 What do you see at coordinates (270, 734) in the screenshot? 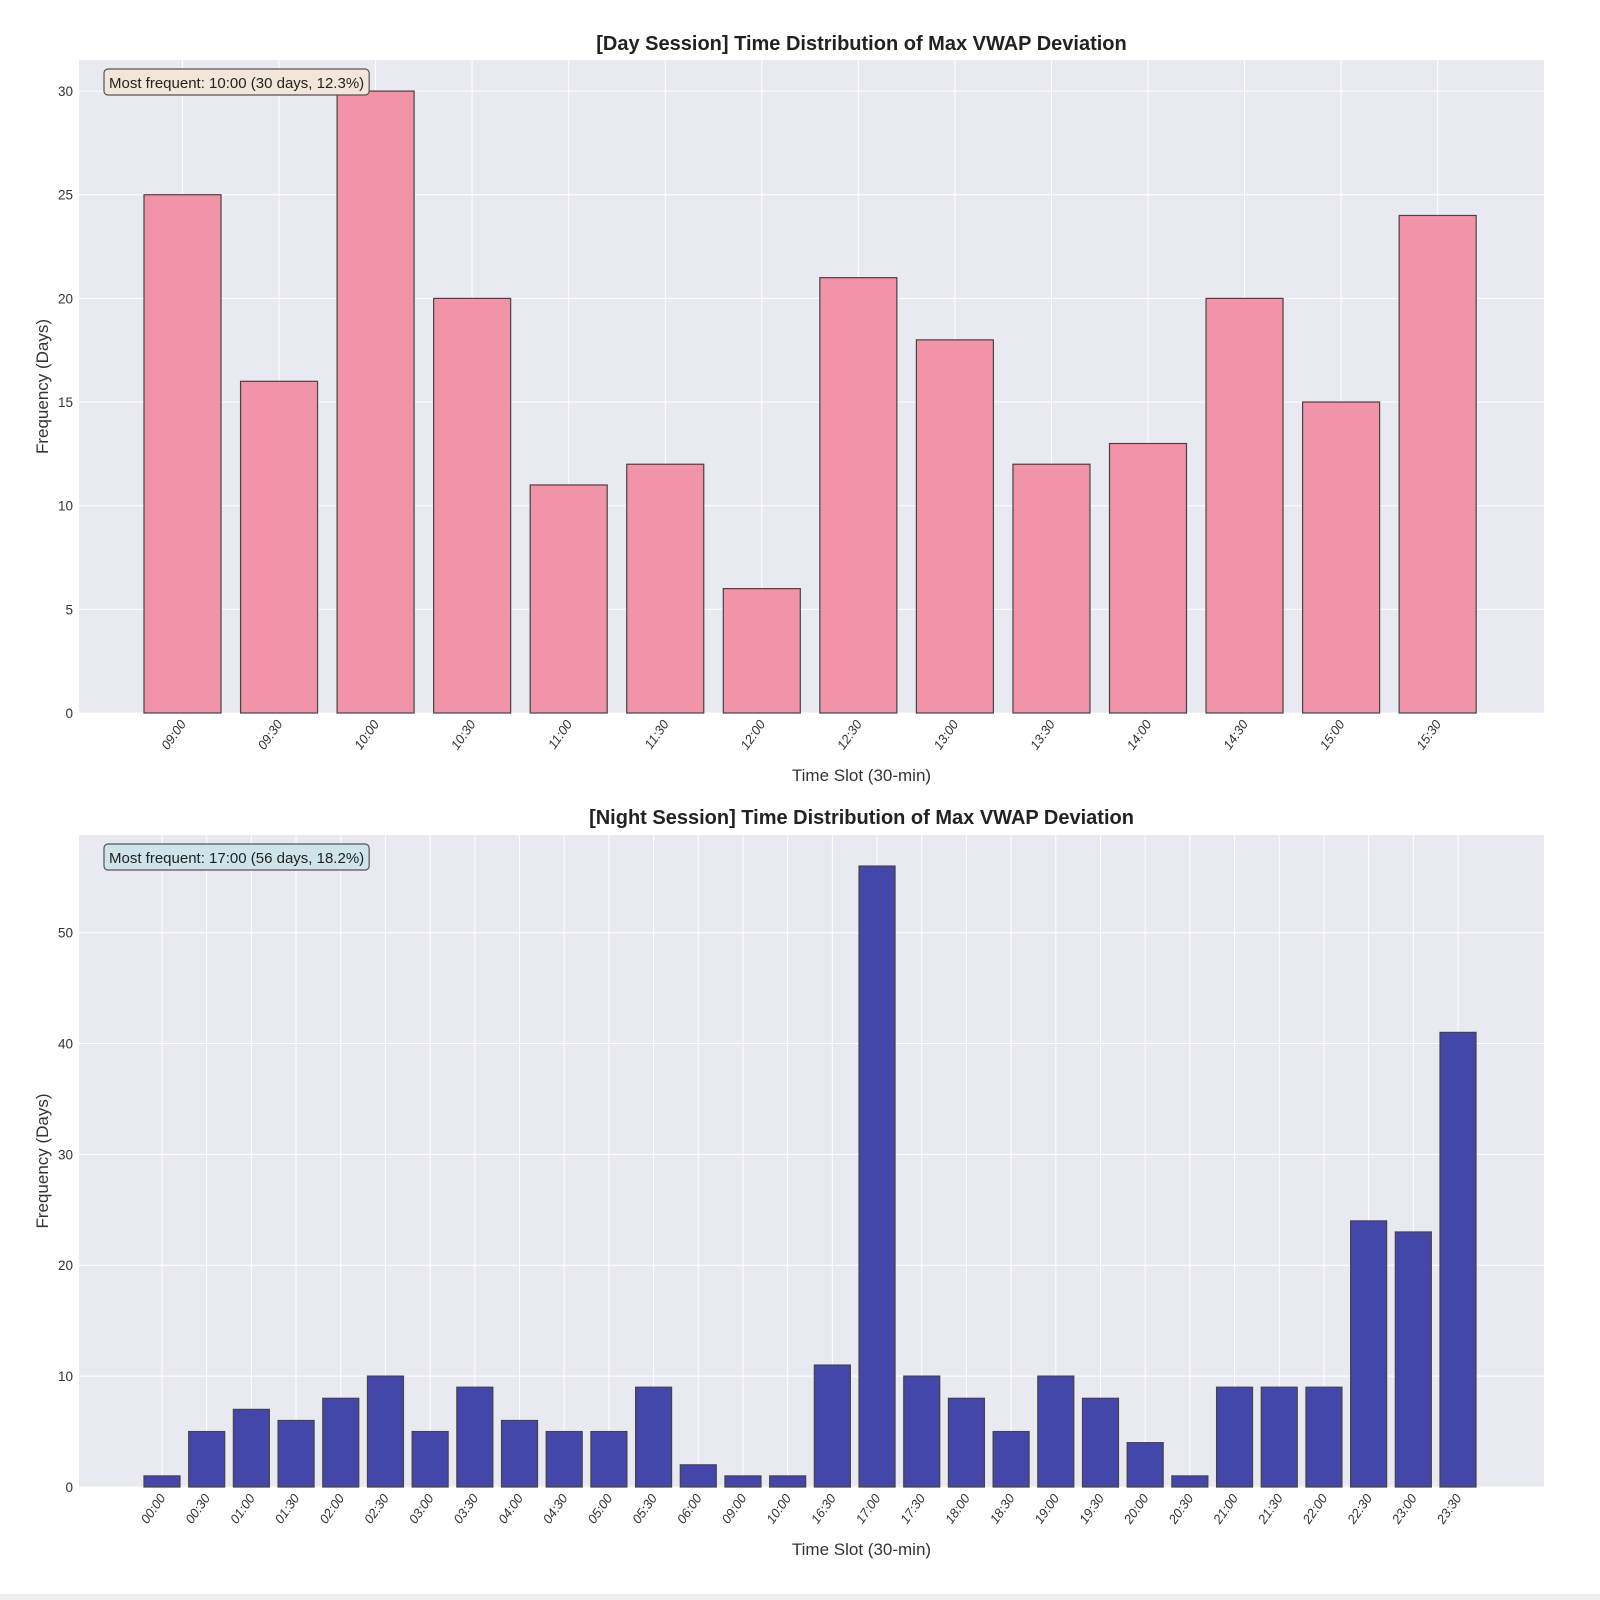
I see `day-x-tick-label: 09:30` at bounding box center [270, 734].